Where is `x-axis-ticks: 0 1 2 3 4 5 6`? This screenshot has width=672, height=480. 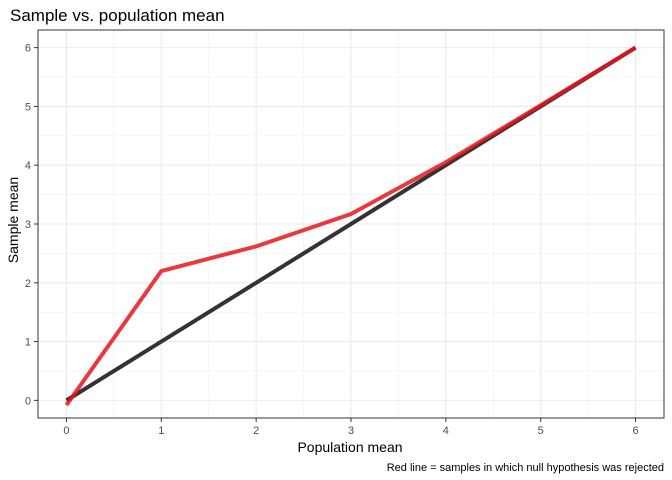 x-axis-ticks: 0 1 2 3 4 5 6 is located at coordinates (351, 427).